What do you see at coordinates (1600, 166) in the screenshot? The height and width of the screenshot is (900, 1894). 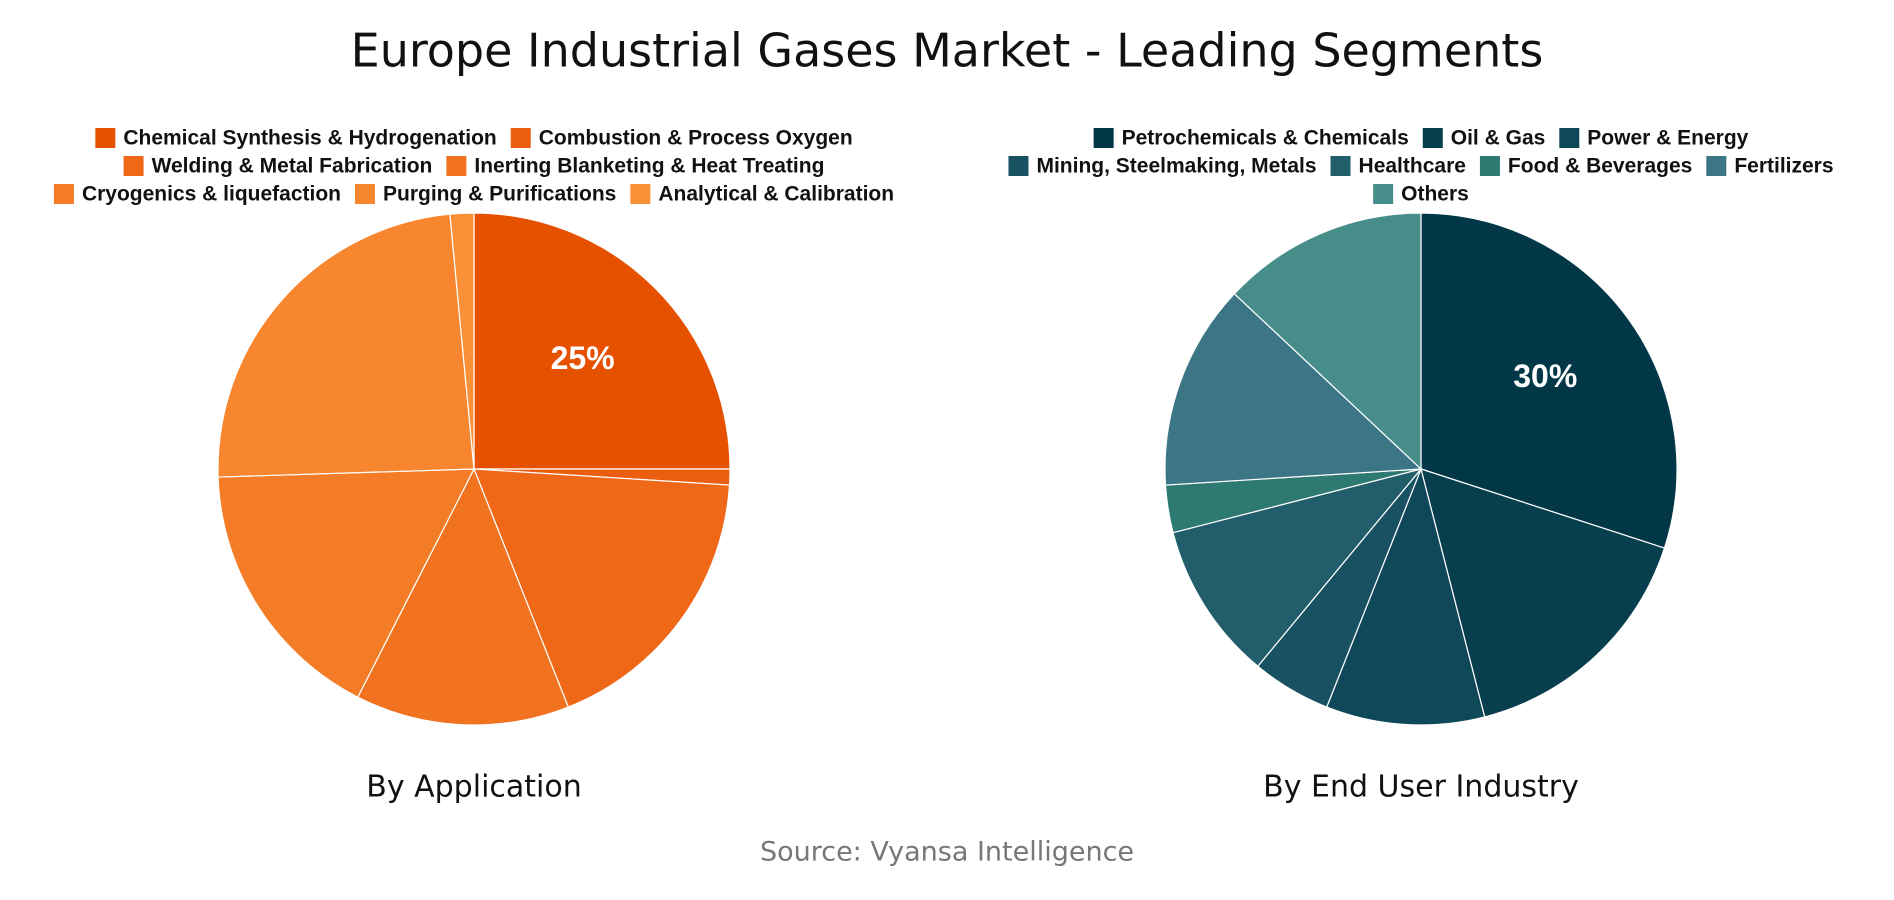 I see `legend-label: Food & Beverages` at bounding box center [1600, 166].